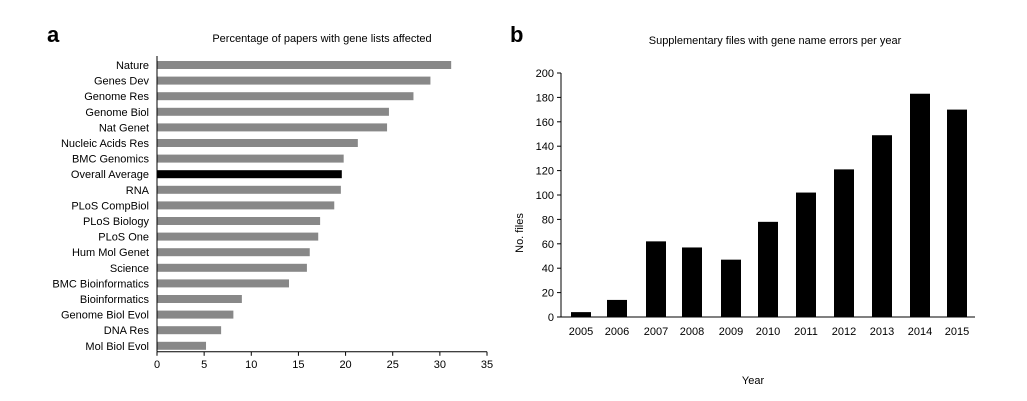  What do you see at coordinates (239, 221) in the screenshot?
I see `bar-plos-biology` at bounding box center [239, 221].